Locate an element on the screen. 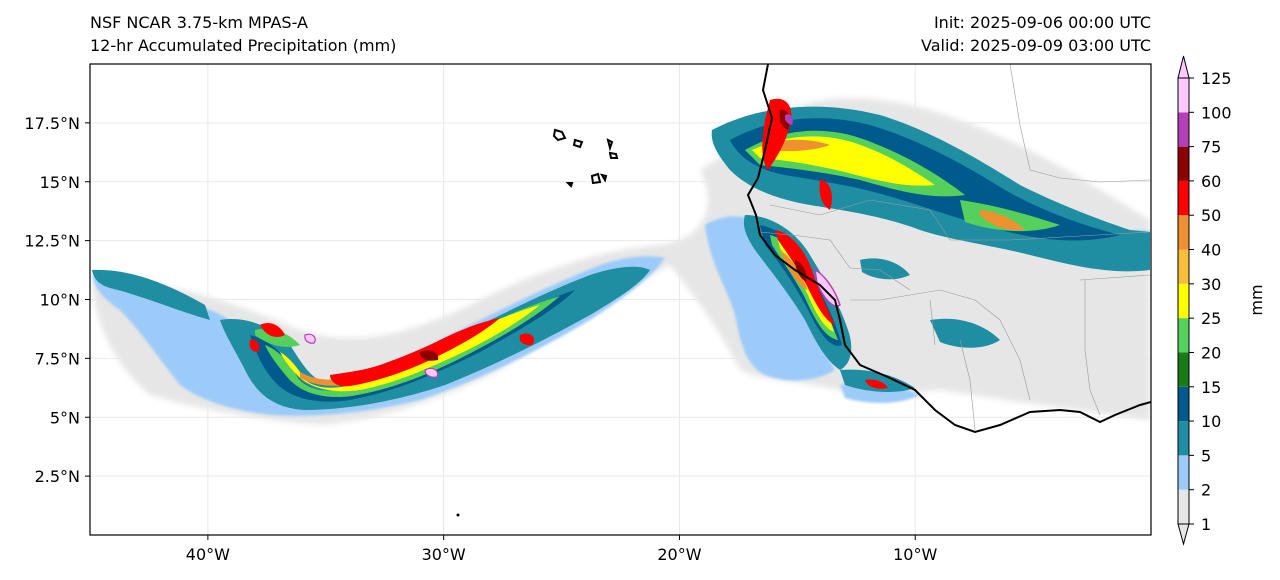 The image size is (1280, 580). colorbar-frame is located at coordinates (1183, 301).